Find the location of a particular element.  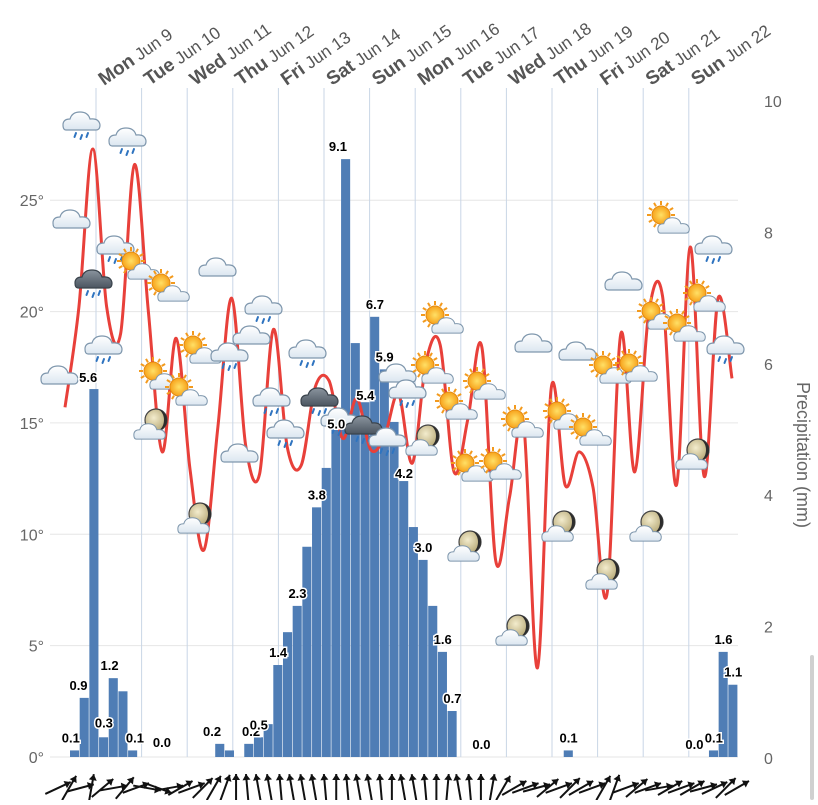

precipitation-label: 5.9 is located at coordinates (385, 356).